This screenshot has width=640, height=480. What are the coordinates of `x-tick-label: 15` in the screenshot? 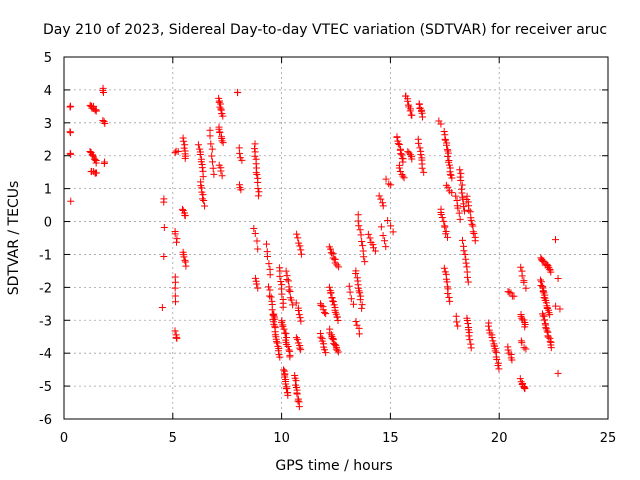 It's located at (390, 438).